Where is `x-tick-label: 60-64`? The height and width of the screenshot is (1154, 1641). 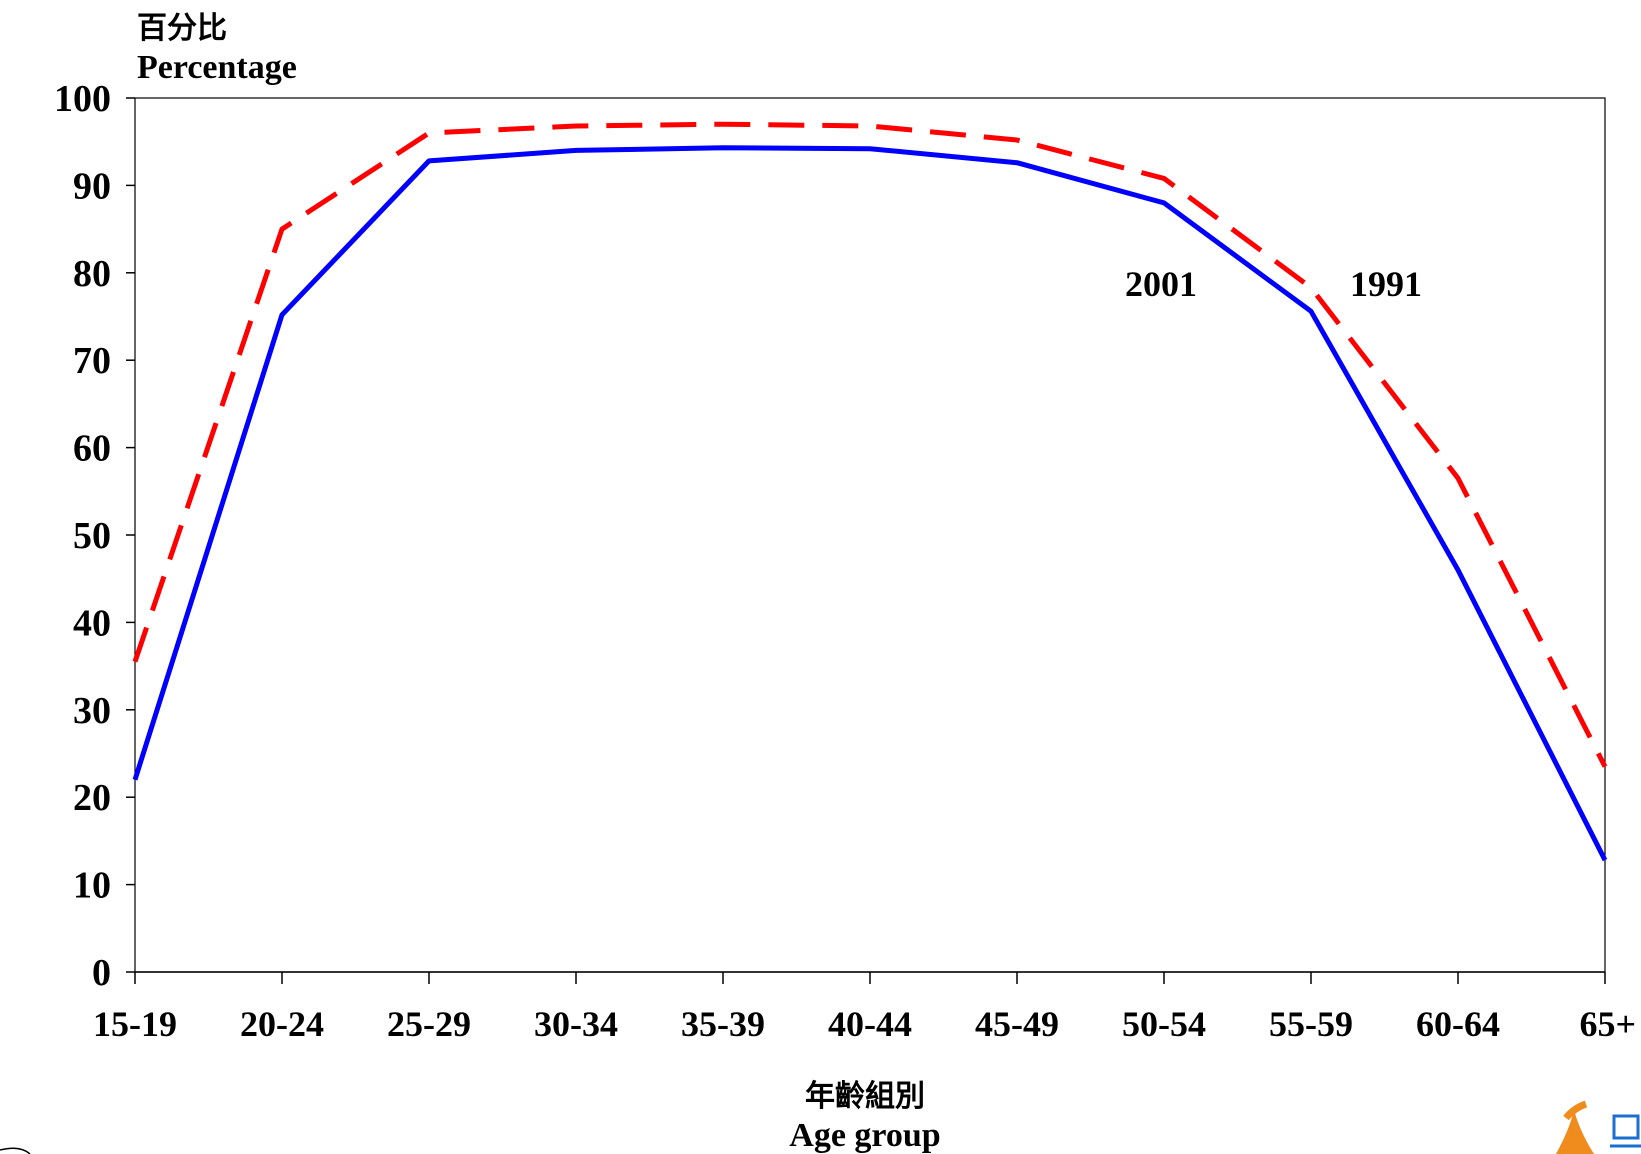 x-tick-label: 60-64 is located at coordinates (1458, 1024).